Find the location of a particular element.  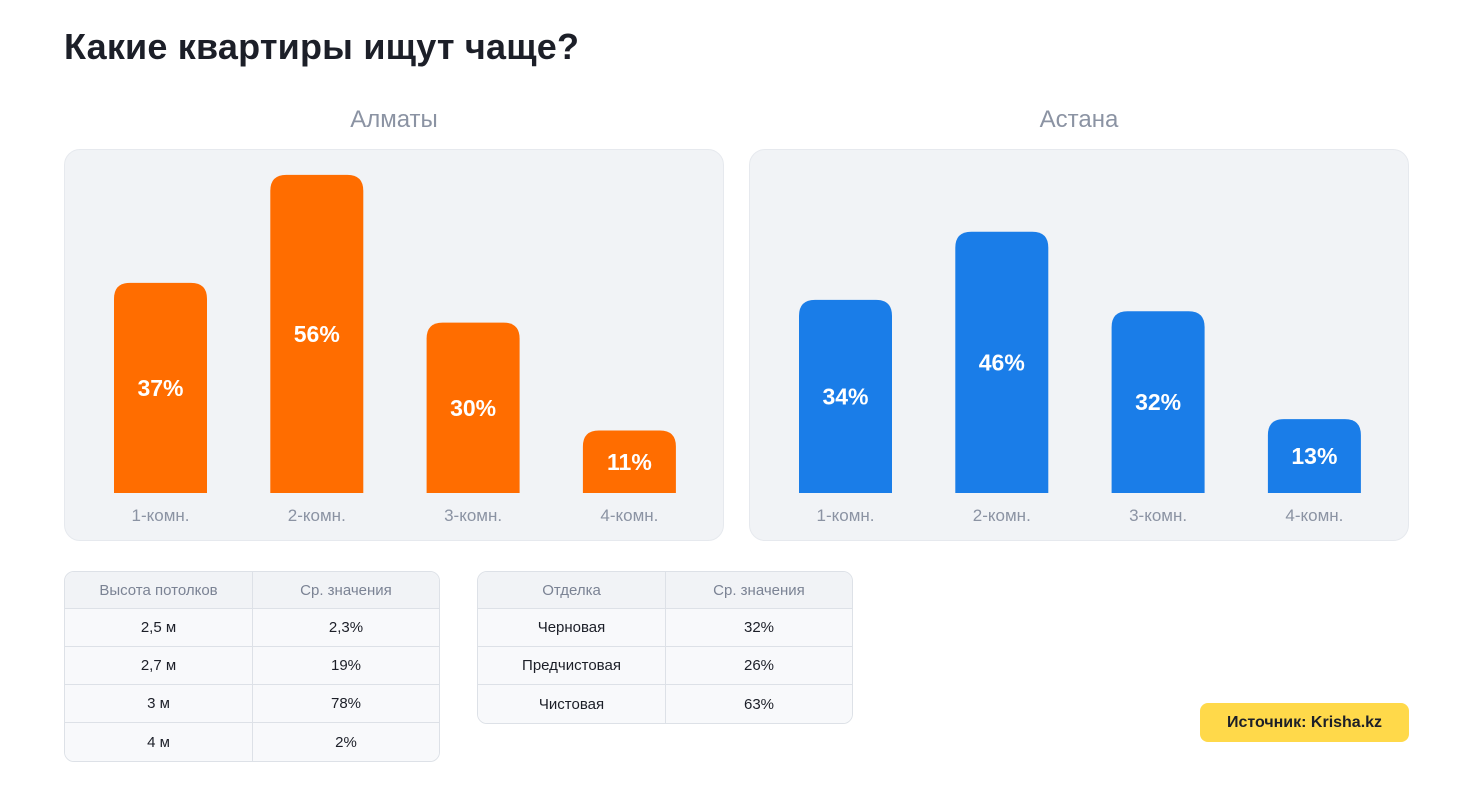

bar-value-label: 34% is located at coordinates (845, 396).